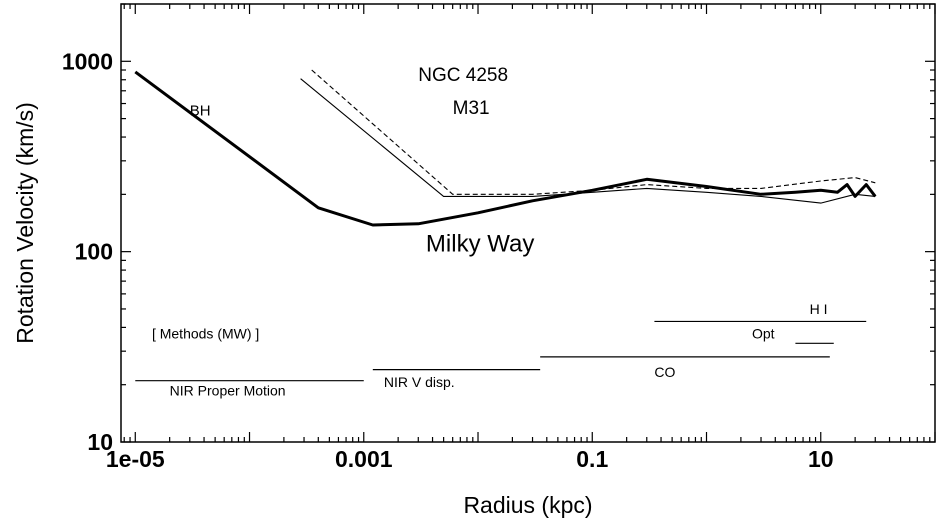  Describe the element at coordinates (819, 309) in the screenshot. I see `method-label: H I` at that location.